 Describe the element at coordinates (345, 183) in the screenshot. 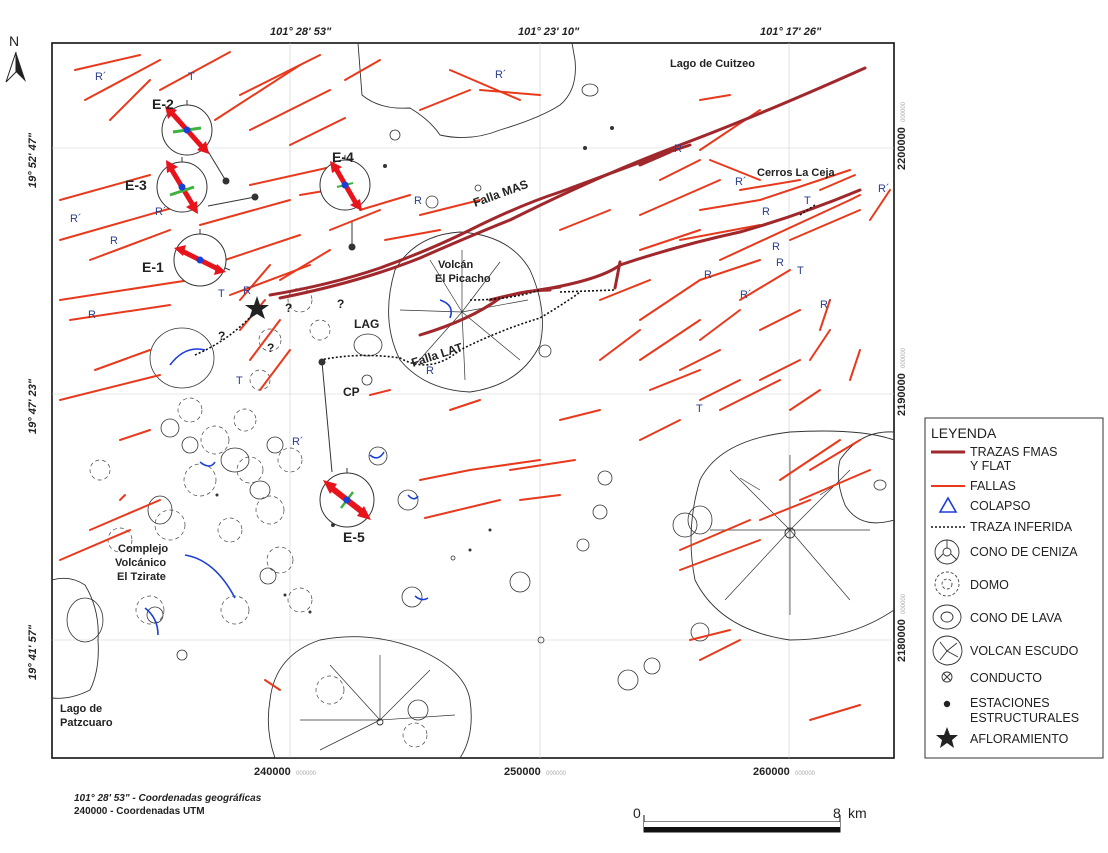

I see `stereonet-e4` at that location.